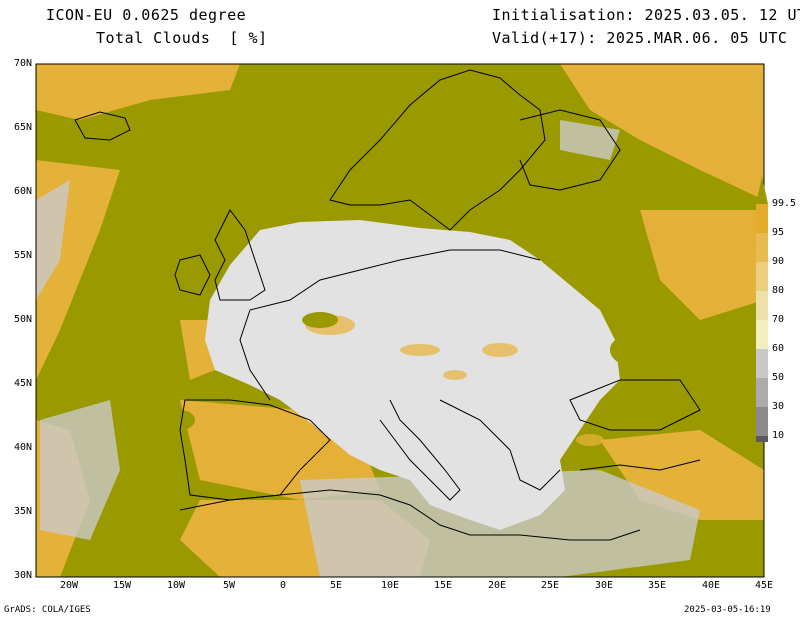  What do you see at coordinates (443, 585) in the screenshot?
I see `lon-label: 15E` at bounding box center [443, 585].